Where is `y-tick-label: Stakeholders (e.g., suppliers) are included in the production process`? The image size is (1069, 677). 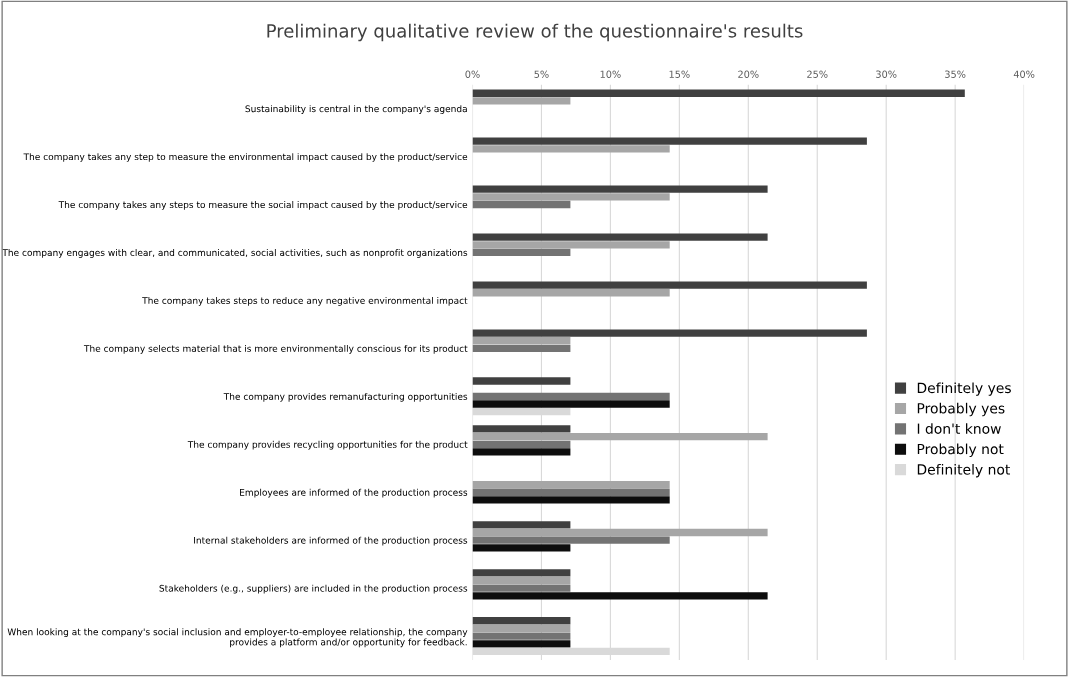 y-tick-label: Stakeholders (e.g., suppliers) are included in the production process is located at coordinates (313, 589).